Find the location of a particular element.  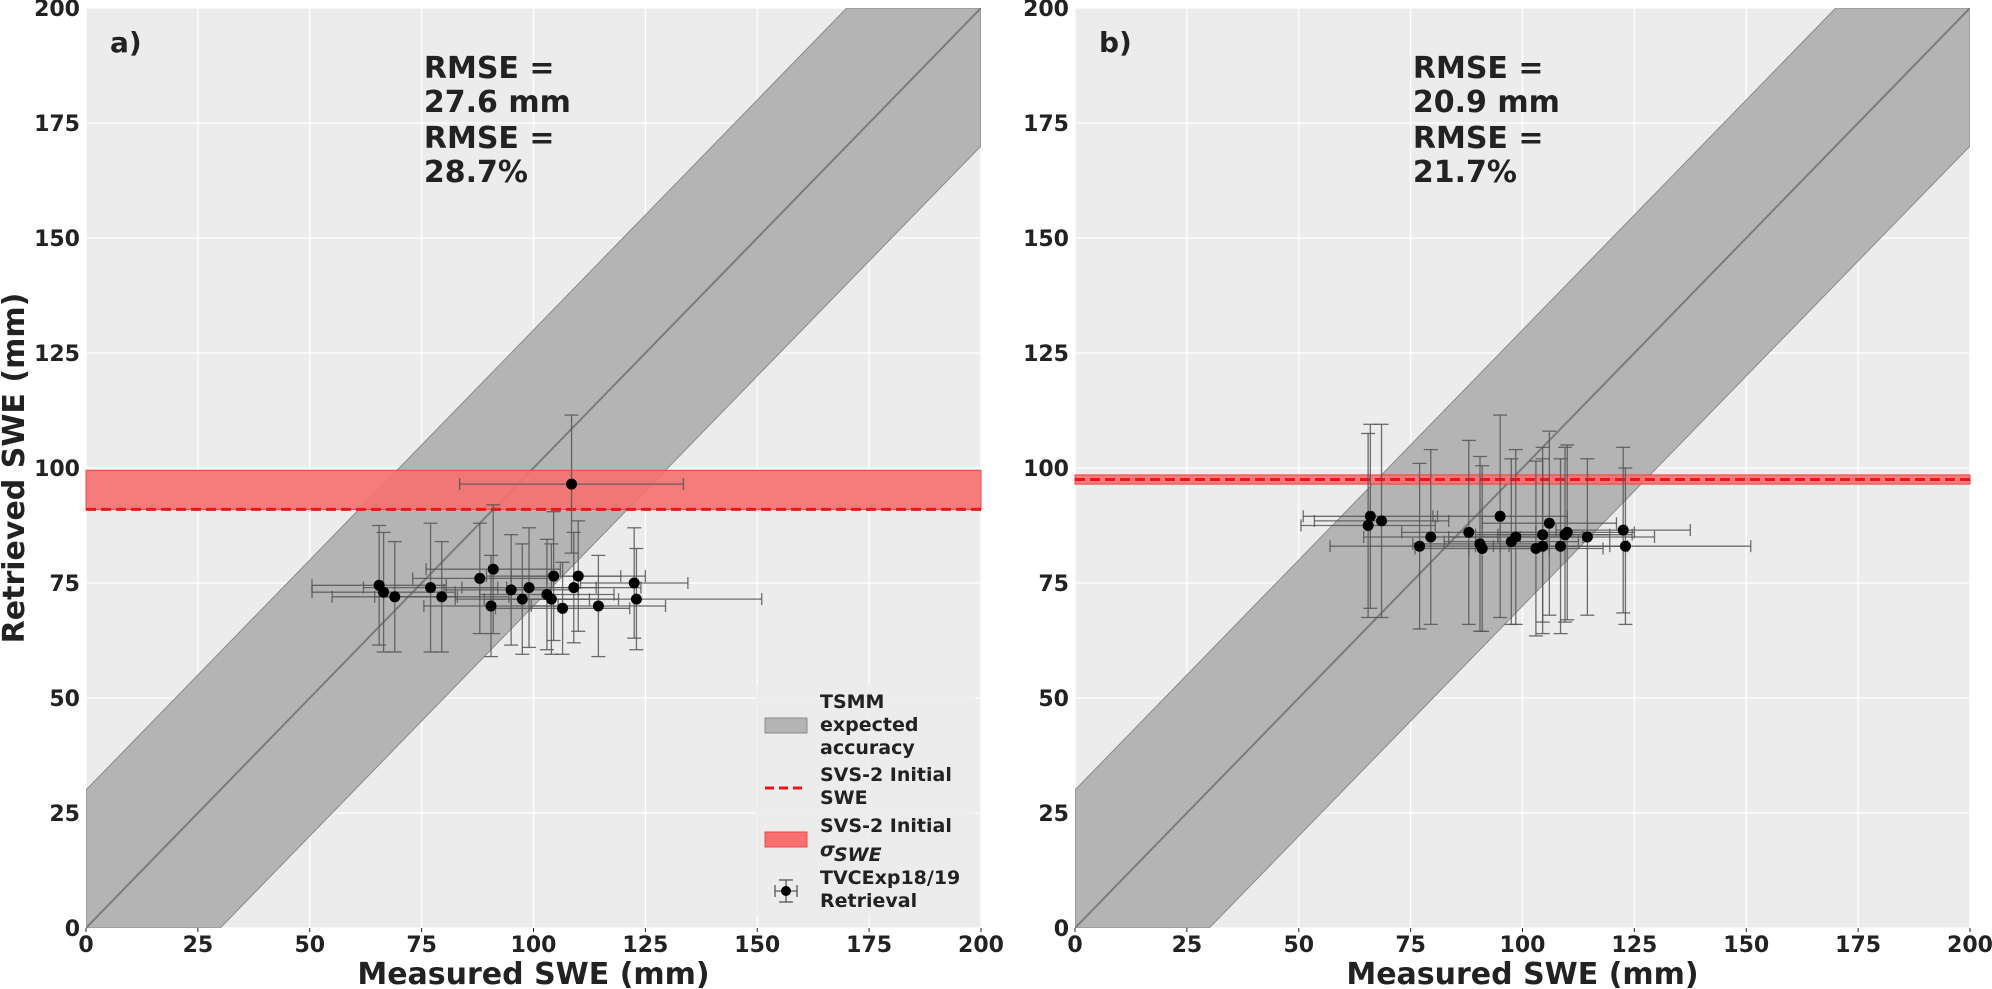

legend-svs2-band-label-sigma: σ is located at coordinates (827, 850).